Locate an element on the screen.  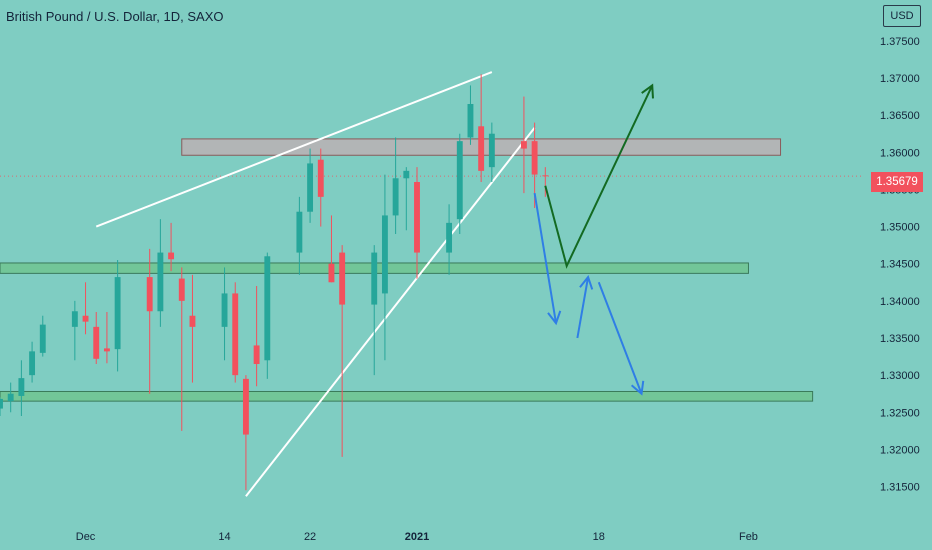
y-axis-tick-label: 1.36500 is located at coordinates (900, 116).